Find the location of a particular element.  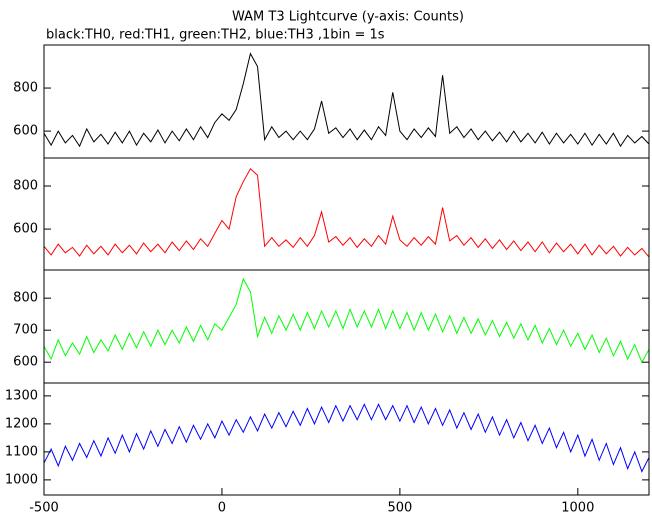

x-tick-label: 1000 is located at coordinates (577, 508).